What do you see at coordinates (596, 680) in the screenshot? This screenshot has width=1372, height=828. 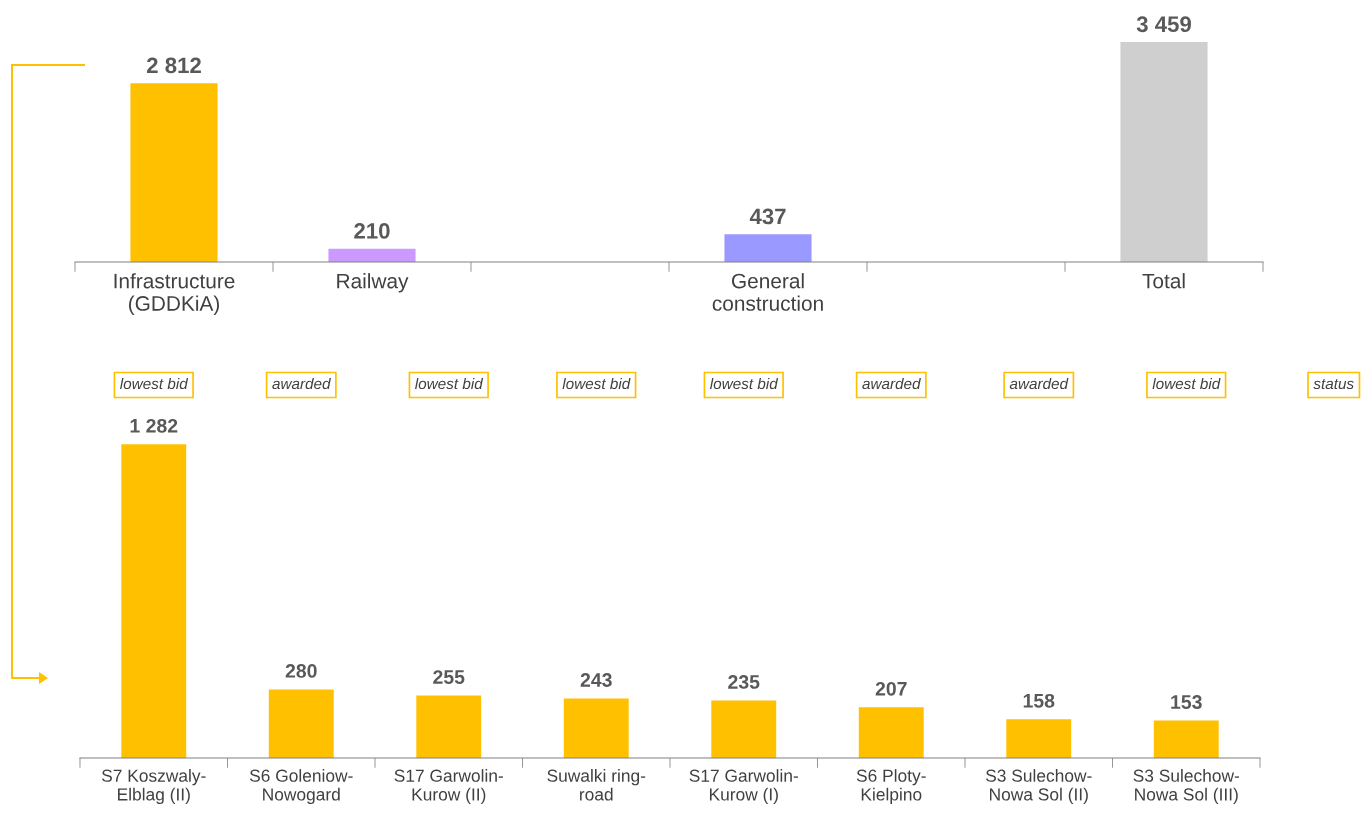 I see `data-label: 243` at bounding box center [596, 680].